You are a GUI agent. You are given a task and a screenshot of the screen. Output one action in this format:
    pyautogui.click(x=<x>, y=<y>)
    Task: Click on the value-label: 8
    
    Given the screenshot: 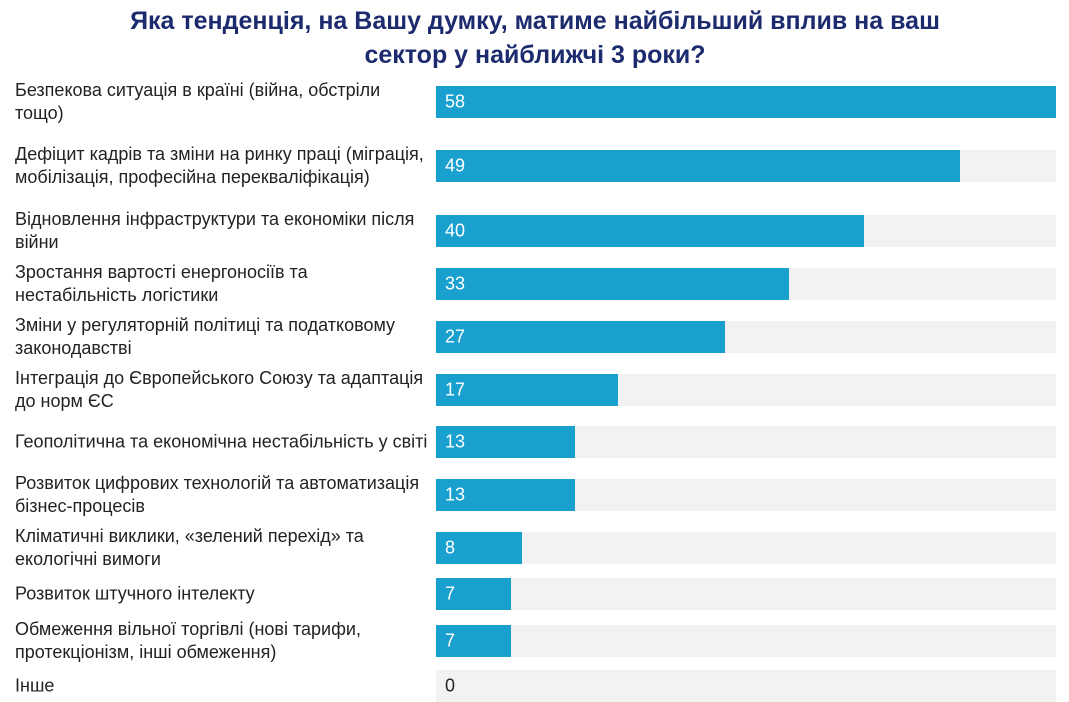 What is the action you would take?
    pyautogui.click(x=450, y=547)
    